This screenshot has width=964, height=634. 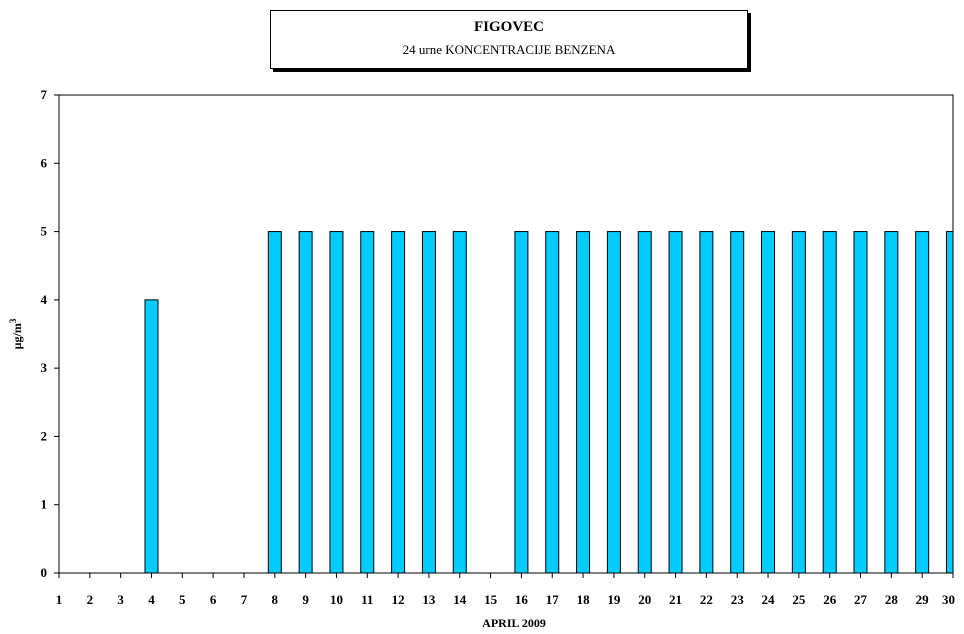 I want to click on x-tick-label: 14, so click(x=460, y=599).